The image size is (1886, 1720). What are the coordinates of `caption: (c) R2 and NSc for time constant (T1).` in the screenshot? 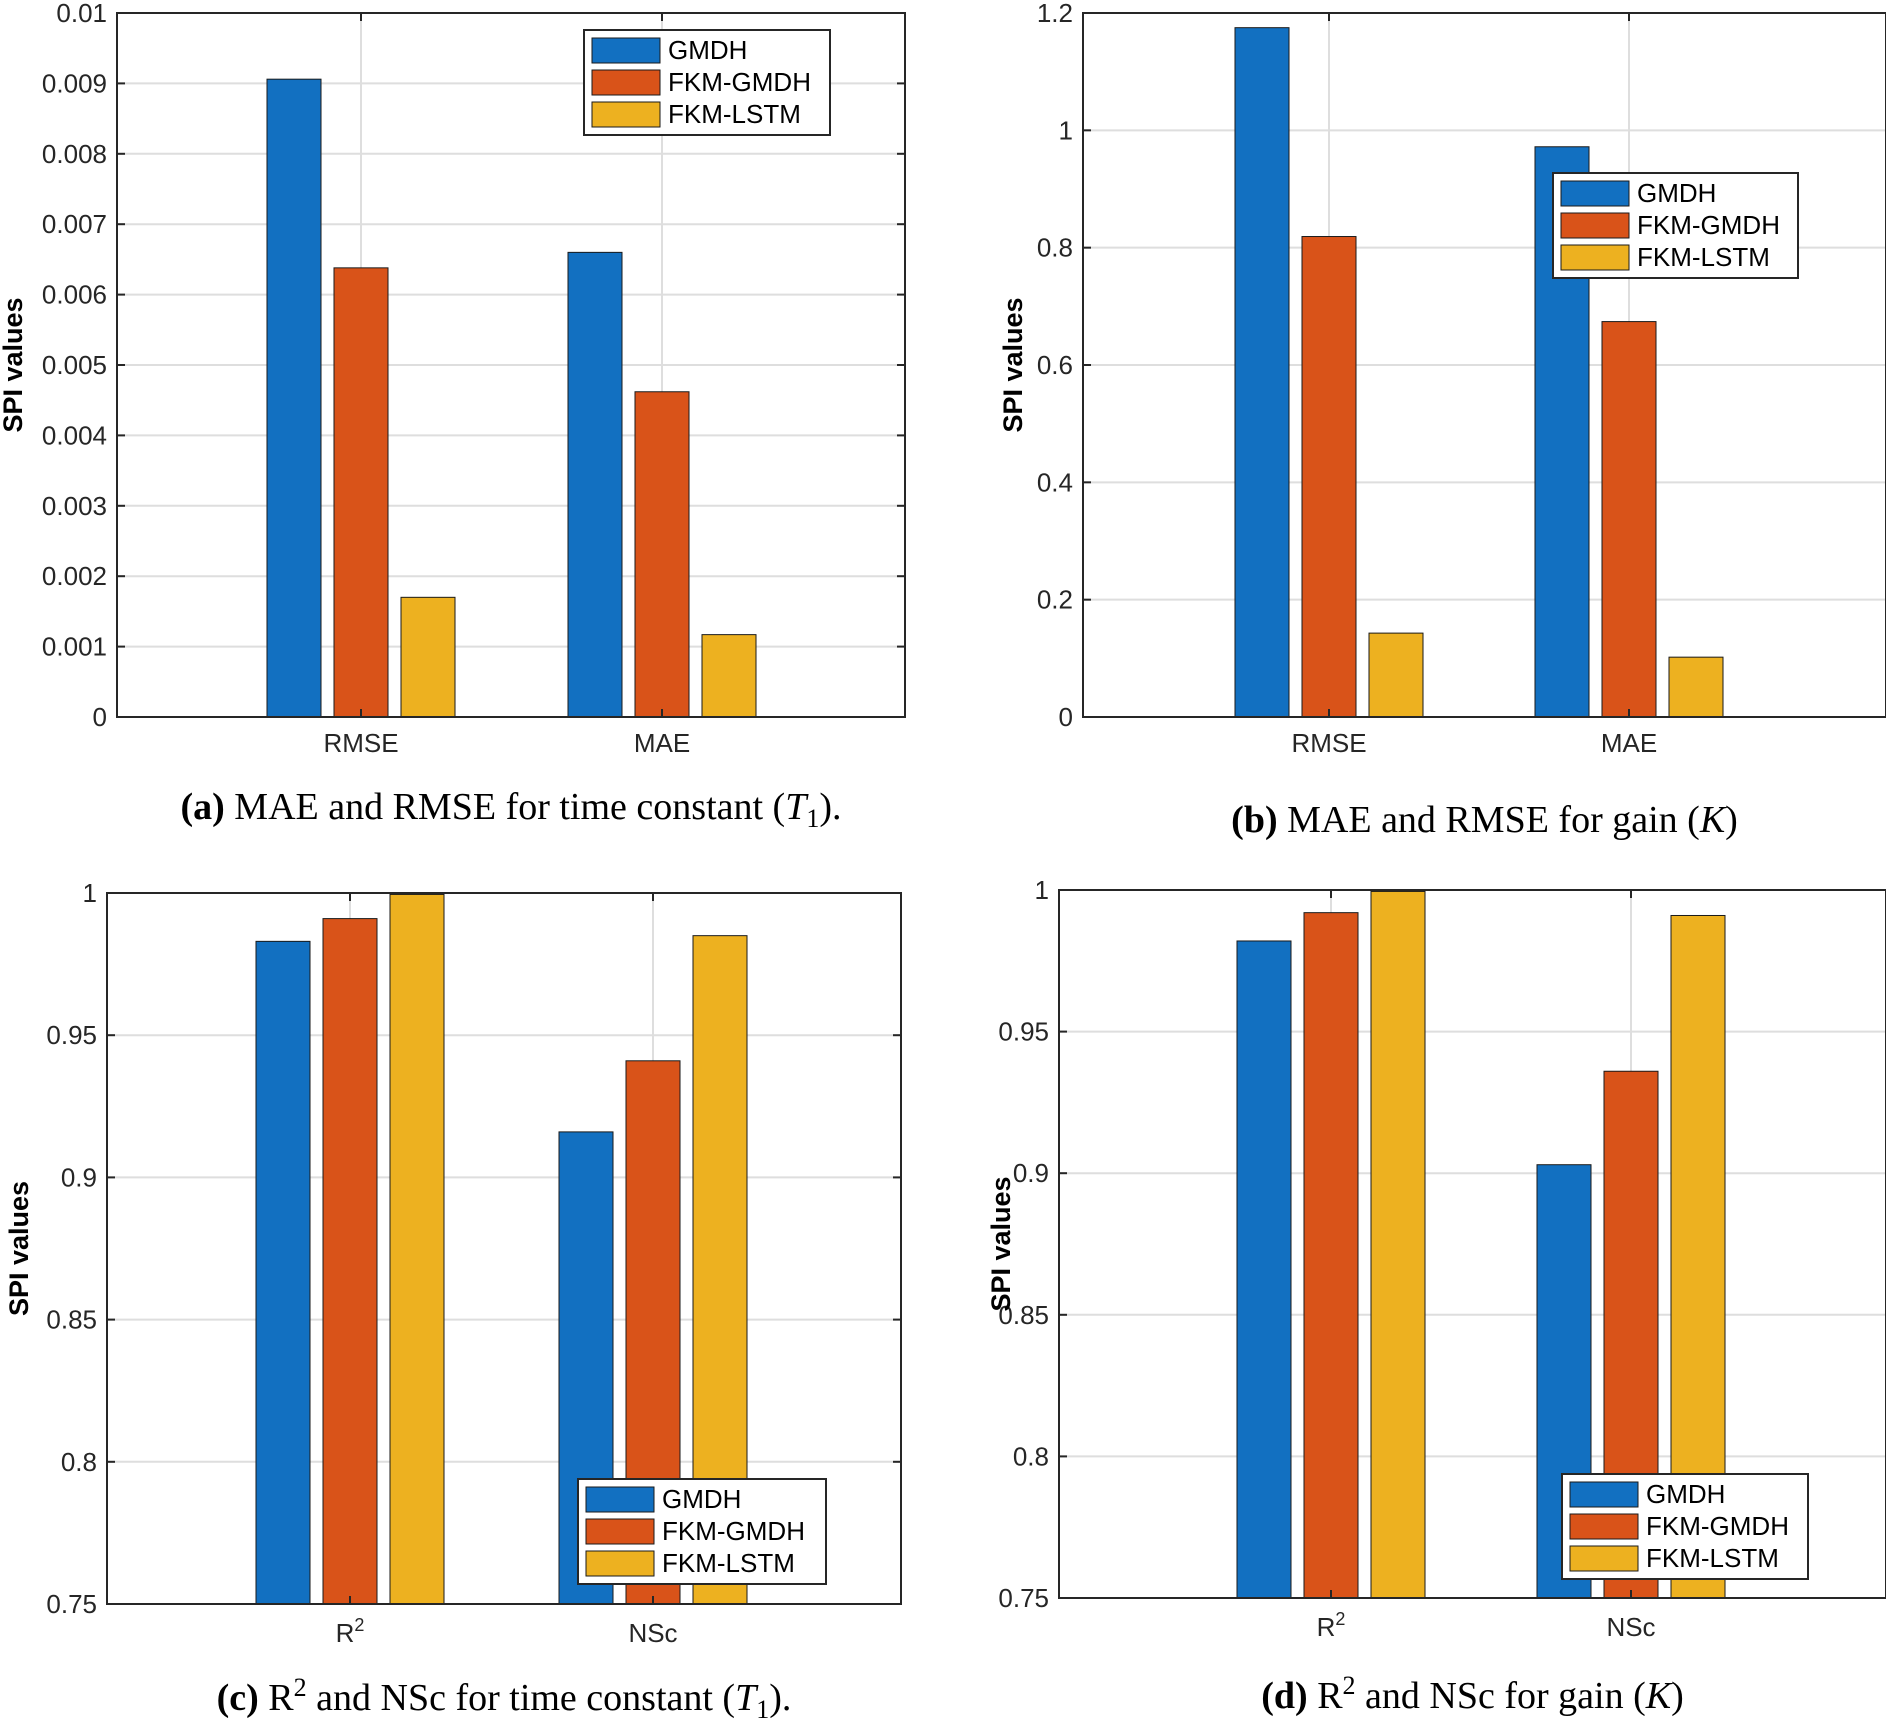 It's located at (504, 1696).